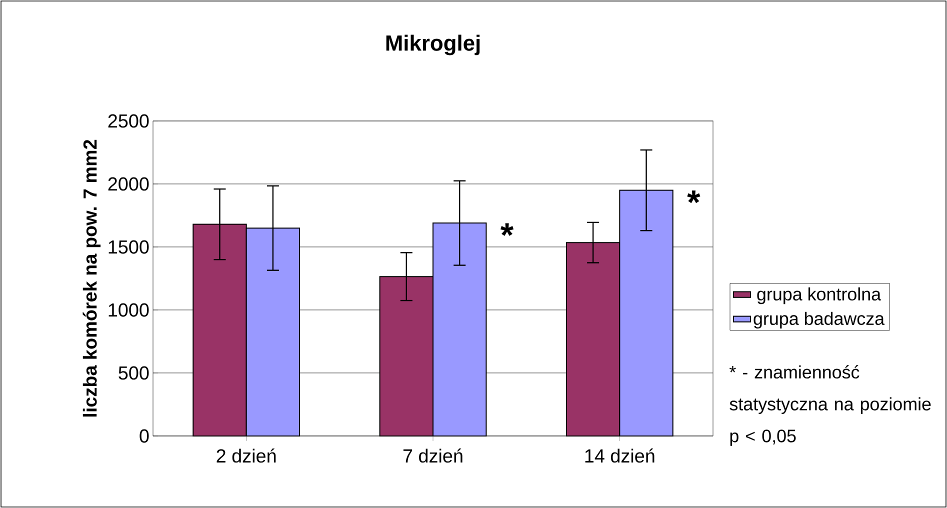 This screenshot has width=947, height=508. I want to click on y-tick-label: 2000, so click(128, 184).